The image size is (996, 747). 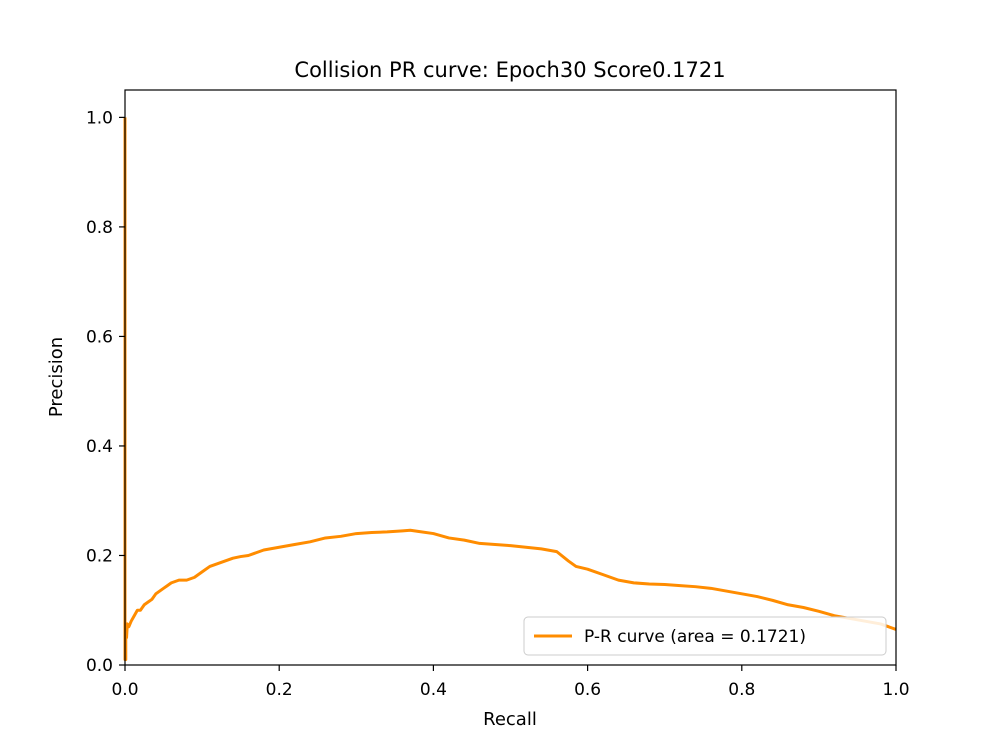 What do you see at coordinates (510, 682) in the screenshot?
I see `x-axis: 0.0 0.2 0.4 0.6 0.8 1.0` at bounding box center [510, 682].